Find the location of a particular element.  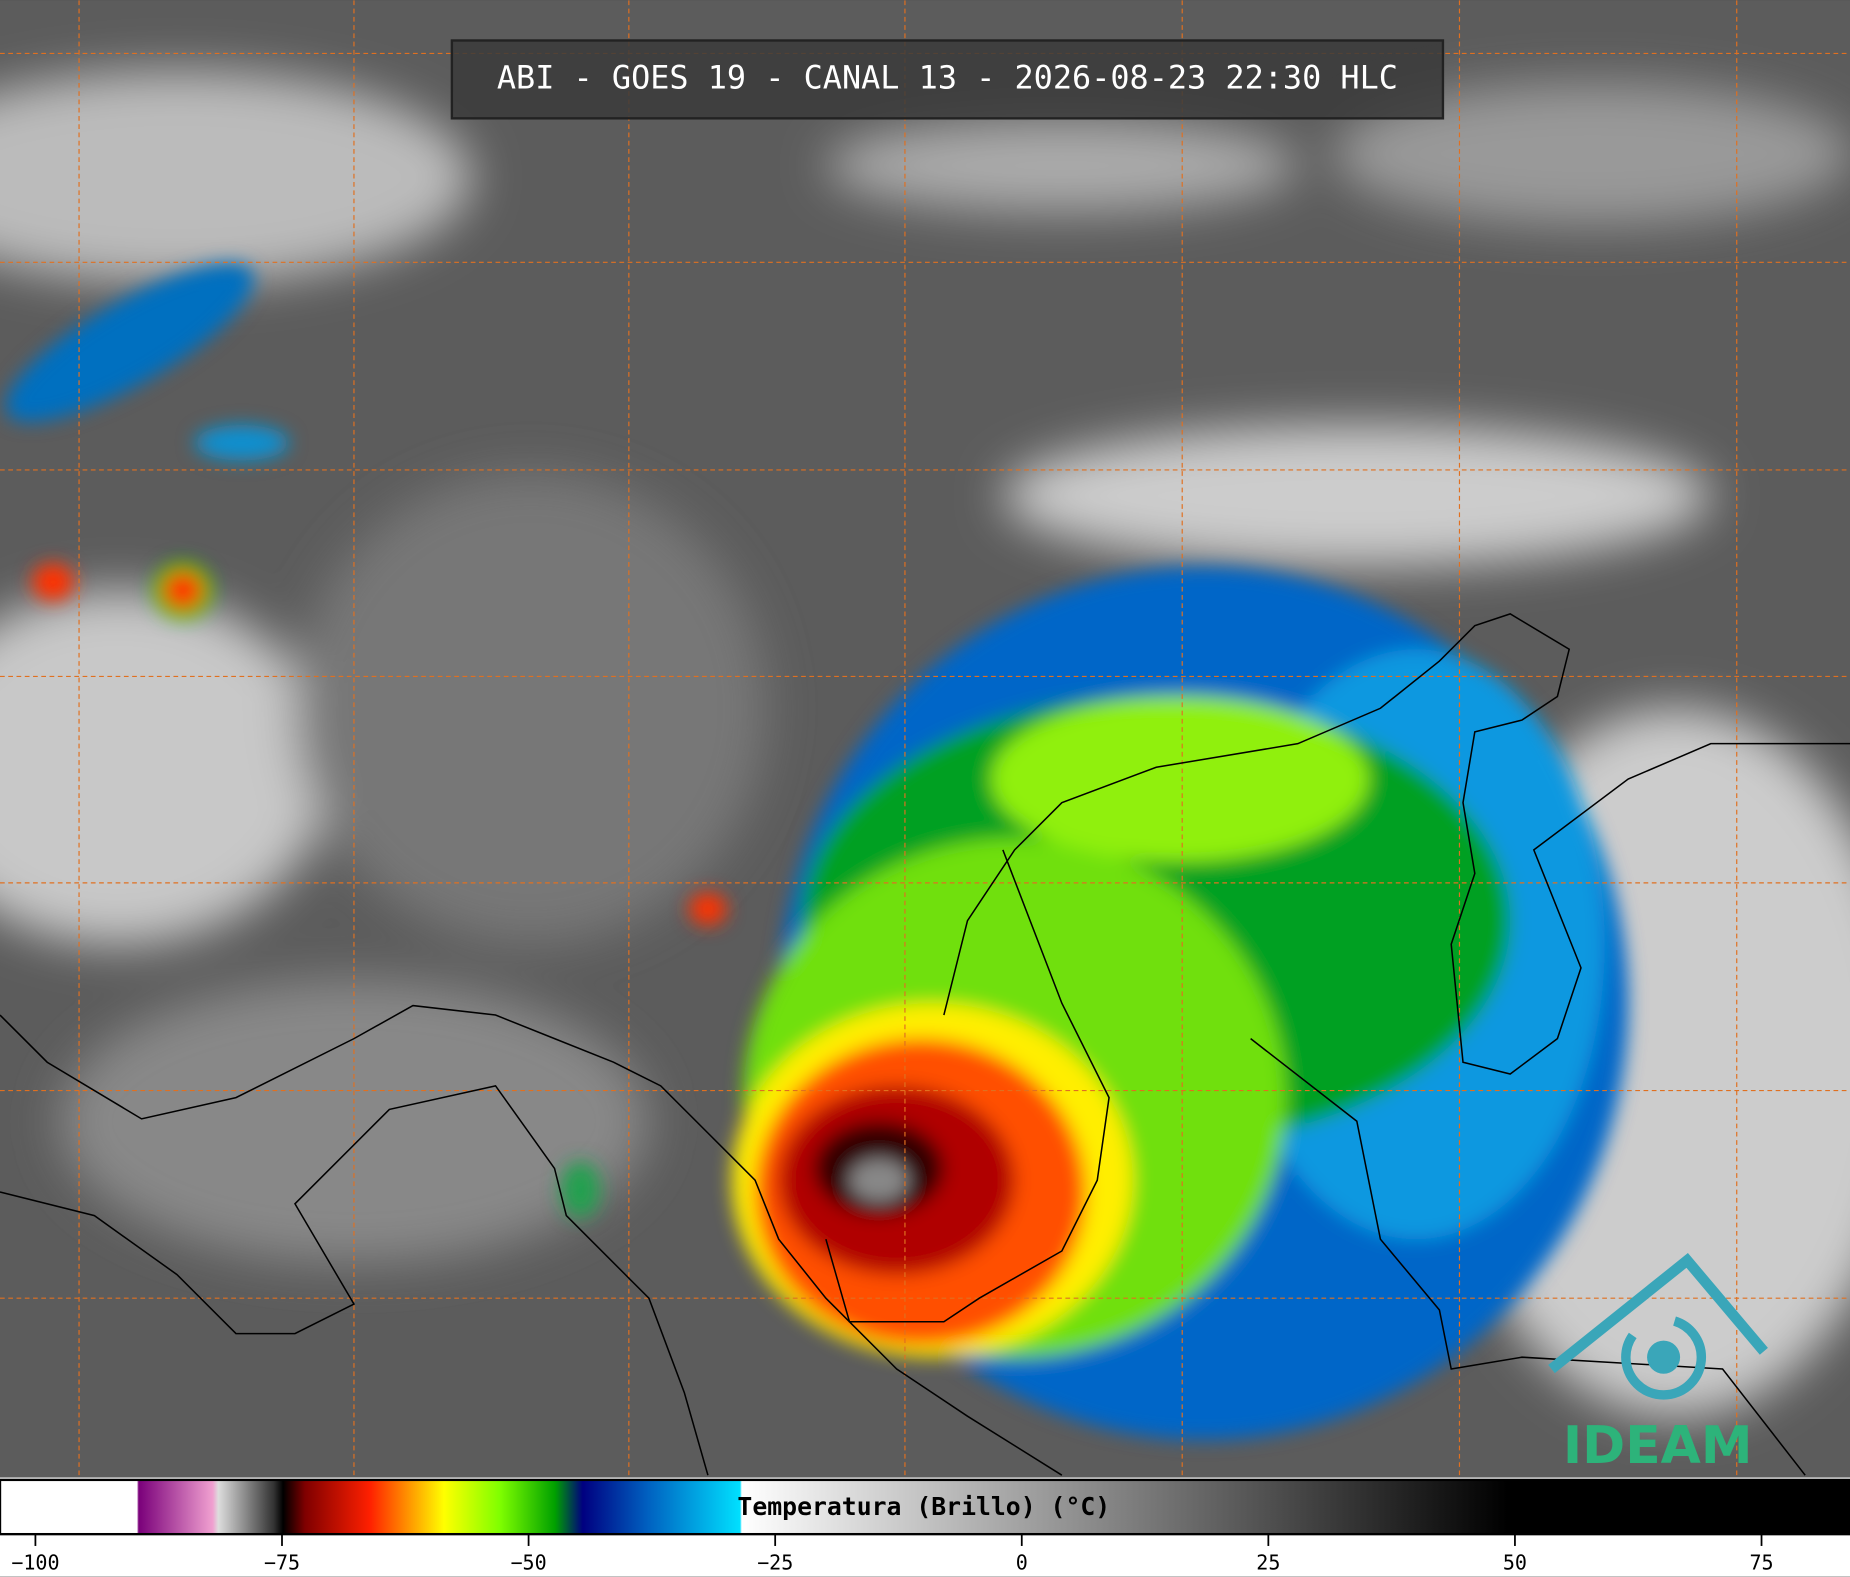

colorbar is located at coordinates (925, 1507).